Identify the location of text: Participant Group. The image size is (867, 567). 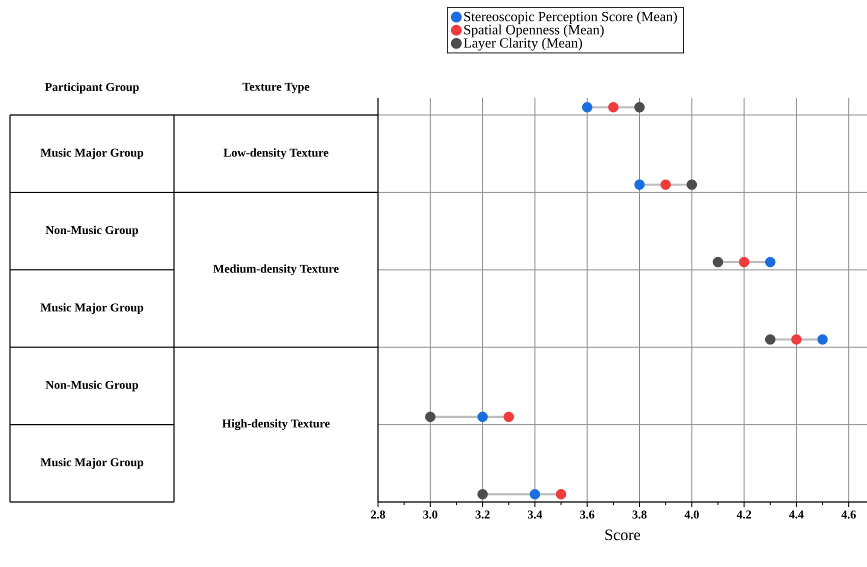
(91, 88).